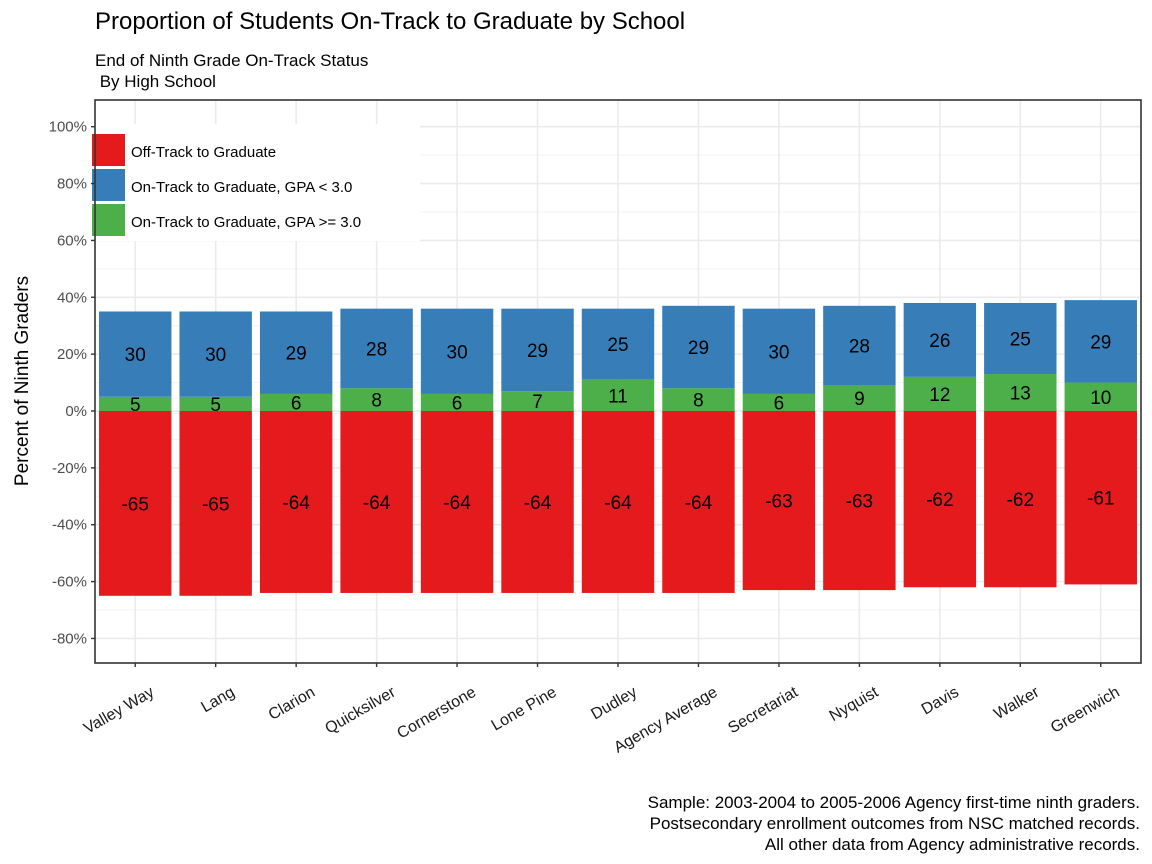 This screenshot has width=1152, height=864. I want to click on bar-label-off-track: -61, so click(1100, 499).